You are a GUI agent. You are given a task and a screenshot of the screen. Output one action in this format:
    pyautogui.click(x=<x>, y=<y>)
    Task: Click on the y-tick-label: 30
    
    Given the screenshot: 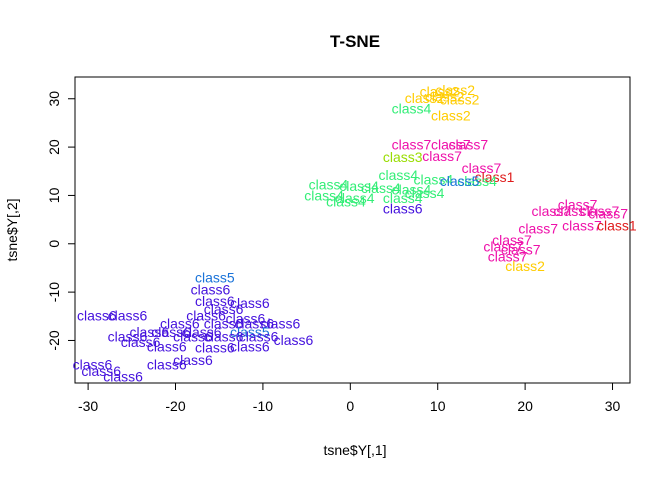 What is the action you would take?
    pyautogui.click(x=54, y=99)
    